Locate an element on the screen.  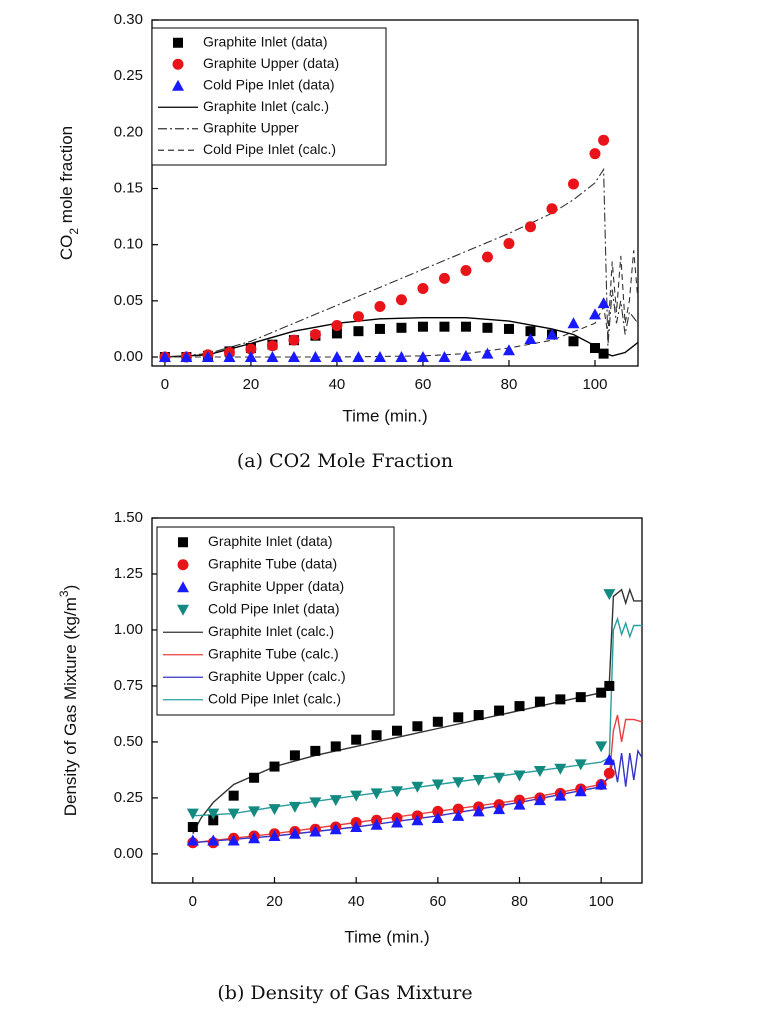
y-axis-label-part: ) is located at coordinates (70, 588).